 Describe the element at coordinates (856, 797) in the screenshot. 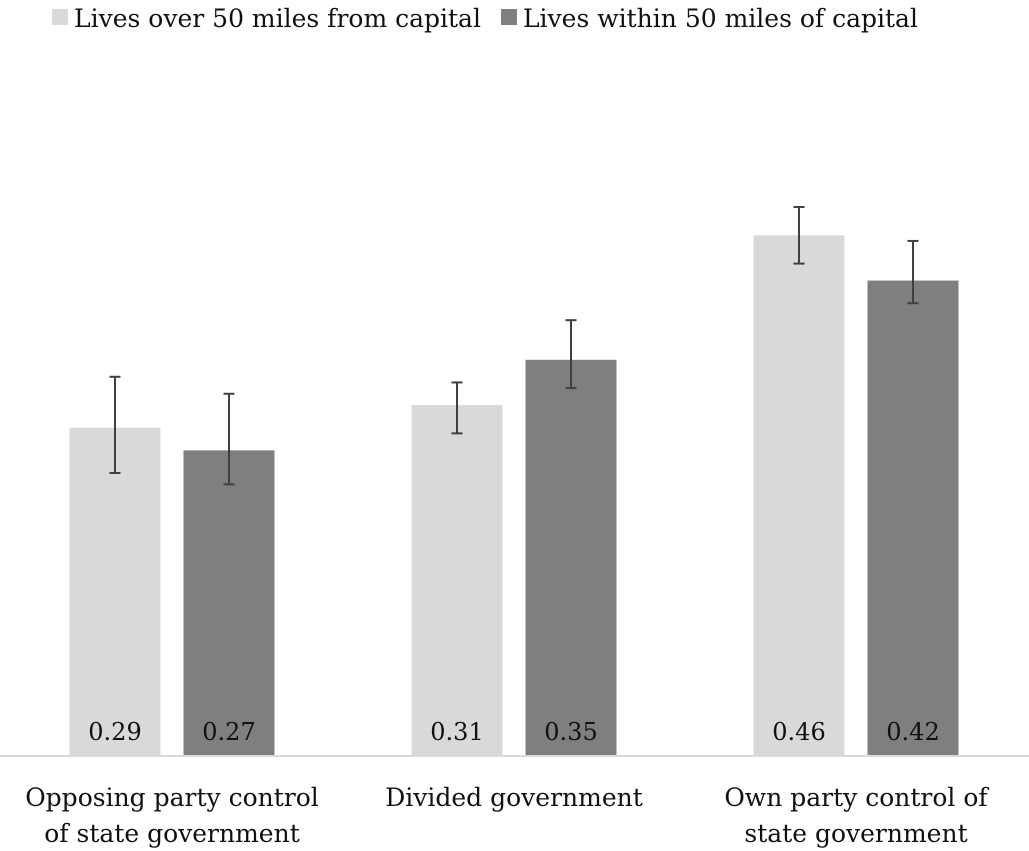

I see `category-label-3-line-1: Own party control of` at that location.